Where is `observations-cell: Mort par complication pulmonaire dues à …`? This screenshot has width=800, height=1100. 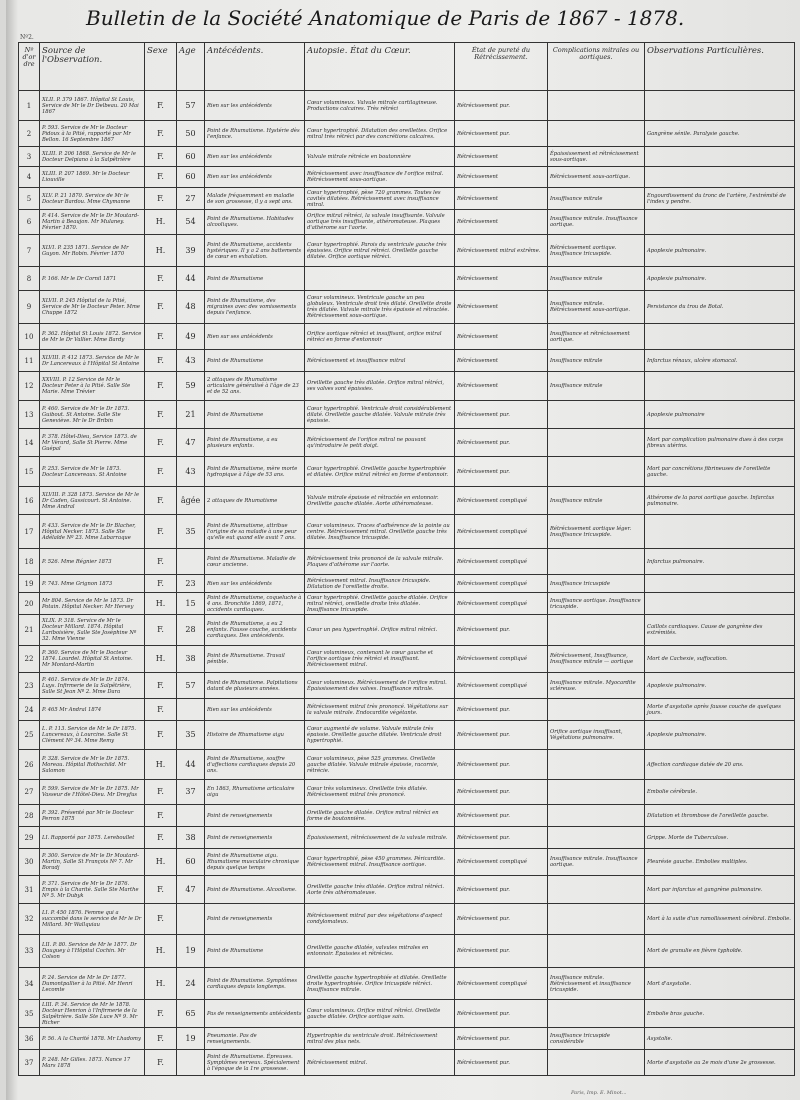
observations-cell: Mort par complication pulmonaire dues à … is located at coordinates (719, 442).